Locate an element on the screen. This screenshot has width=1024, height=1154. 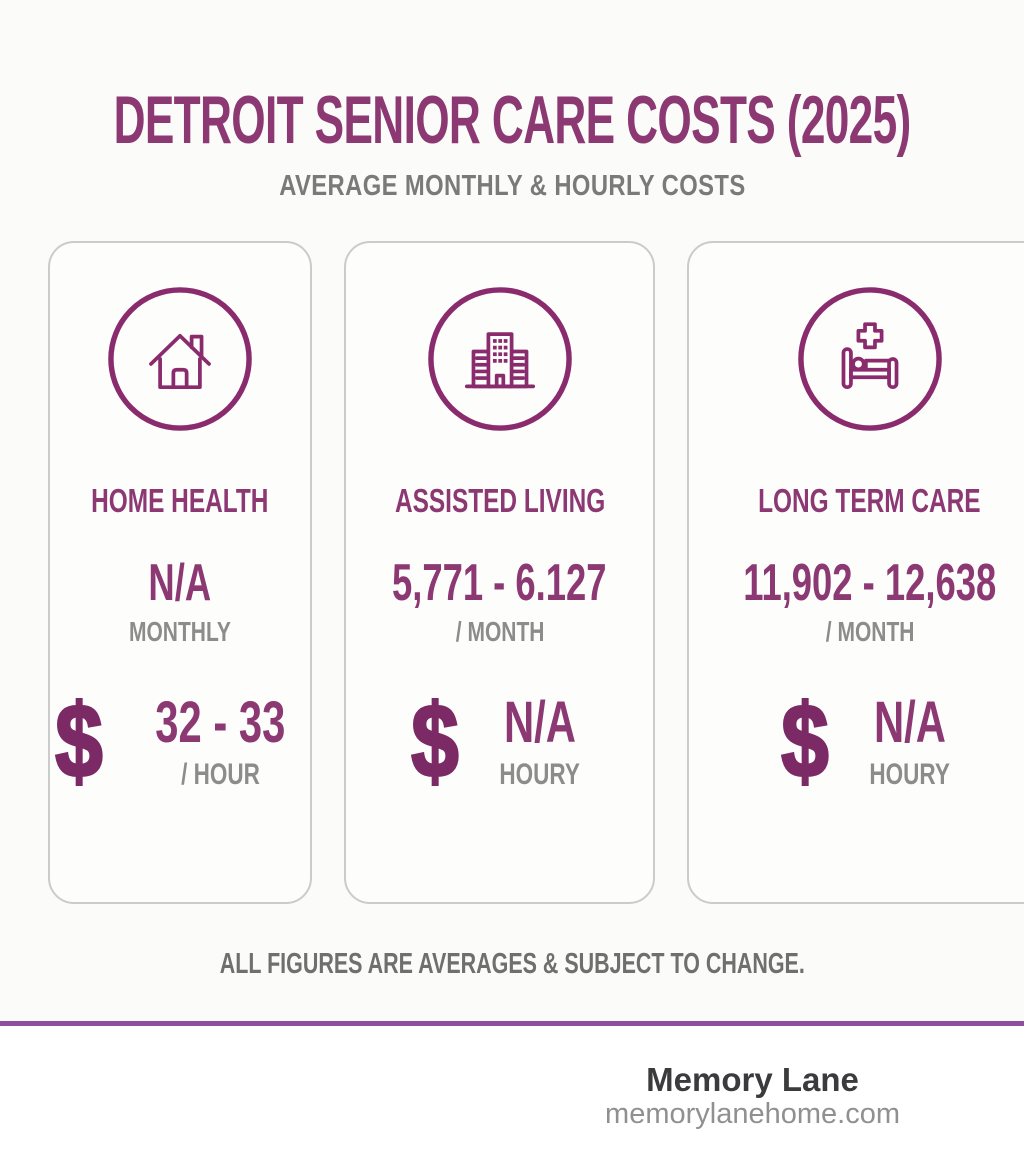
card-title: LONG TERM CARE is located at coordinates (869, 500).